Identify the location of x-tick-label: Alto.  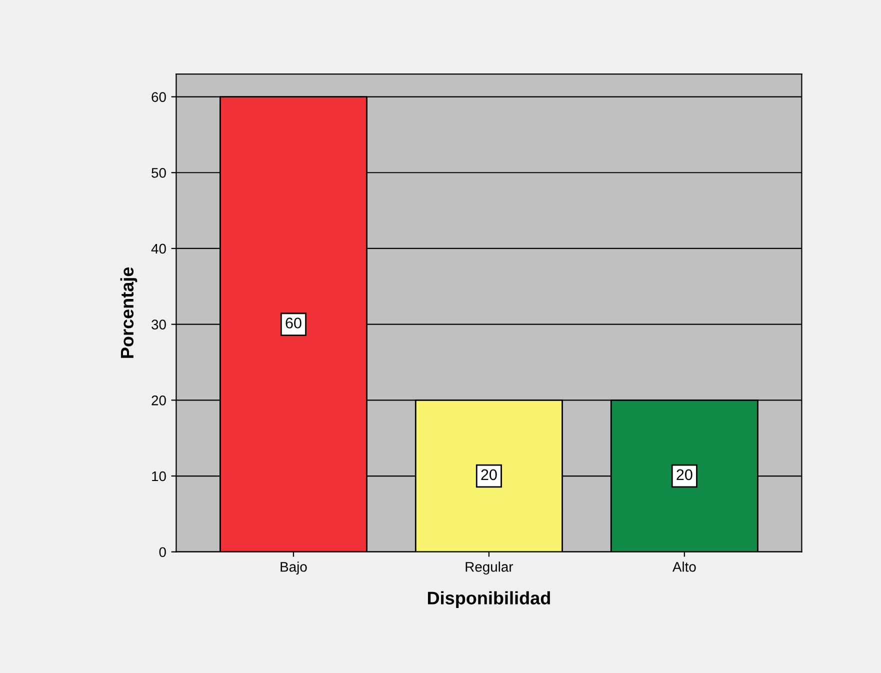
(684, 567).